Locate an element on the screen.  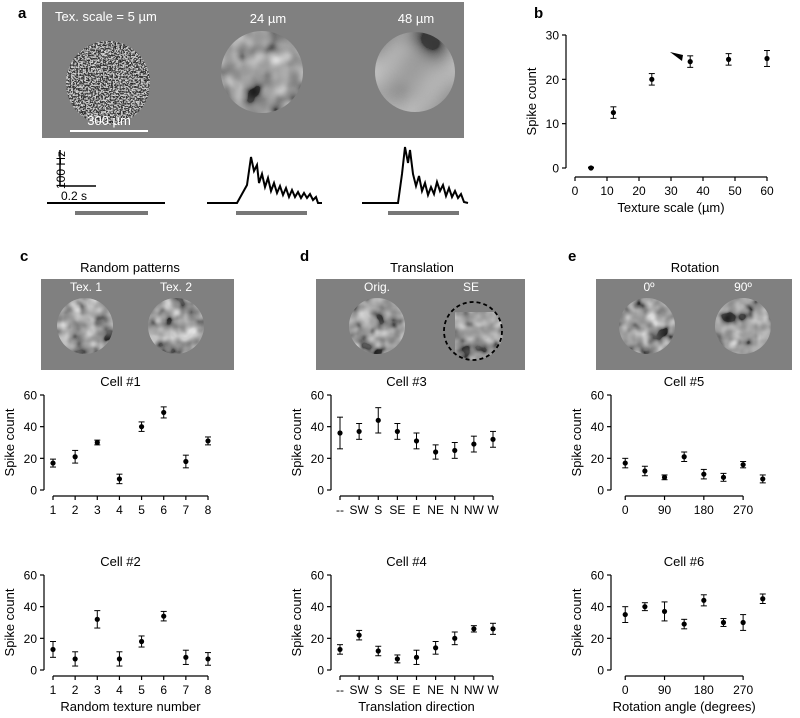
x-tick-label: 50 is located at coordinates (735, 191).